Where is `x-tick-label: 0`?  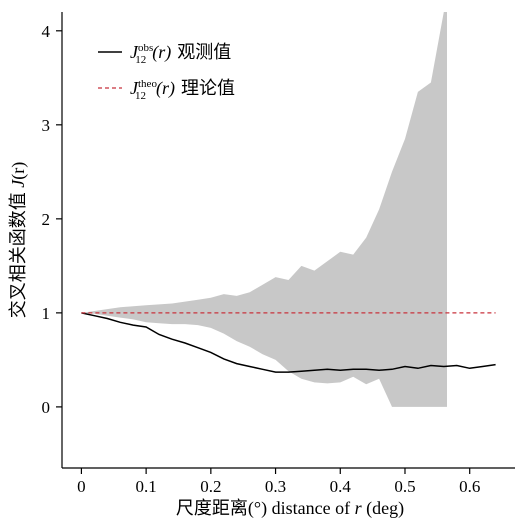
x-tick-label: 0 is located at coordinates (81, 486).